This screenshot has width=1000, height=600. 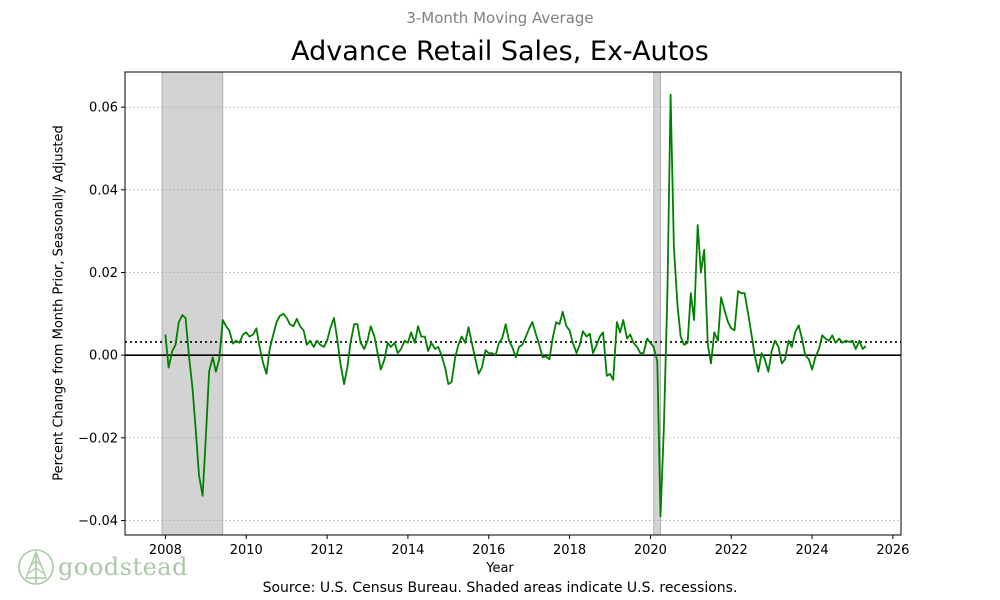 What do you see at coordinates (123, 567) in the screenshot?
I see `logo-text: goodstead` at bounding box center [123, 567].